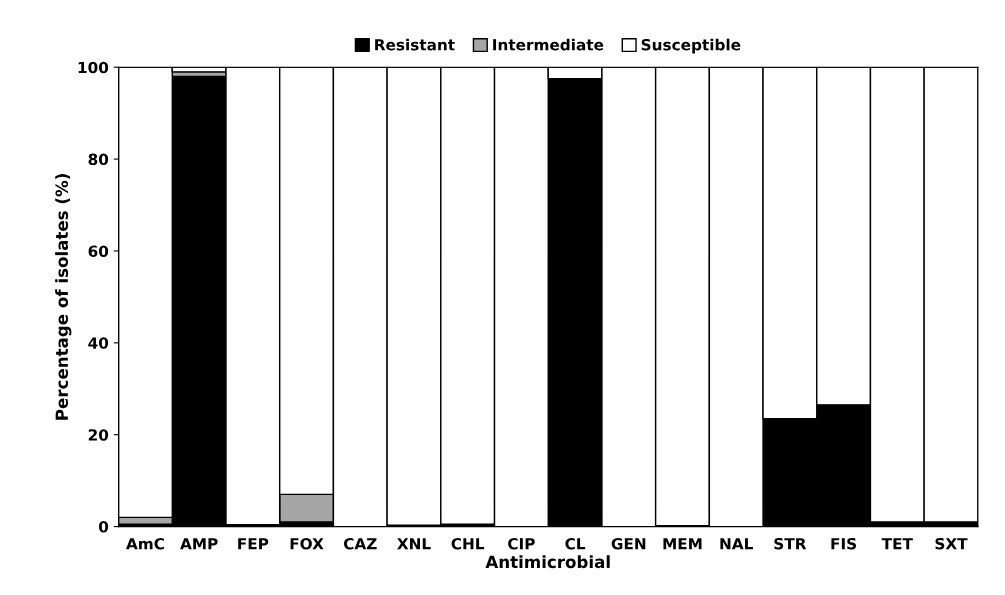  Describe the element at coordinates (575, 543) in the screenshot. I see `x-tick-label: CL` at that location.